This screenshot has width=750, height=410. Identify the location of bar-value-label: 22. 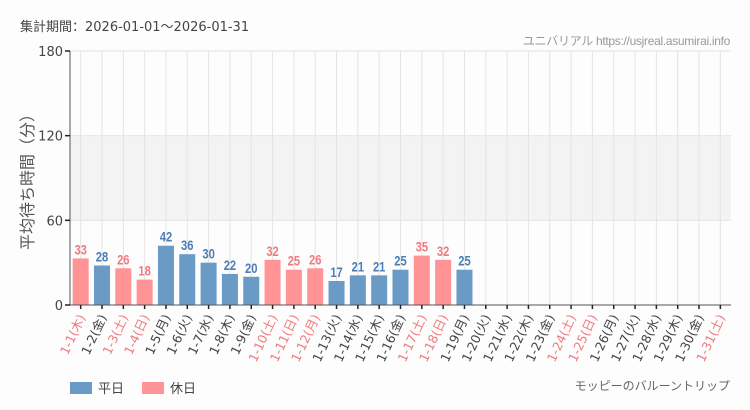
(230, 265).